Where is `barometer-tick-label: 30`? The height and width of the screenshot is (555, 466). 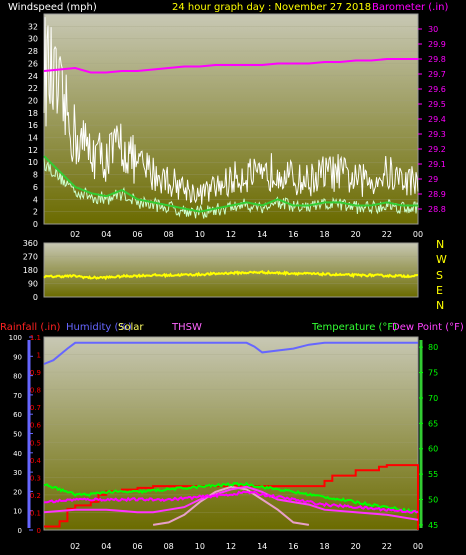 barometer-tick-label: 30 is located at coordinates (433, 29).